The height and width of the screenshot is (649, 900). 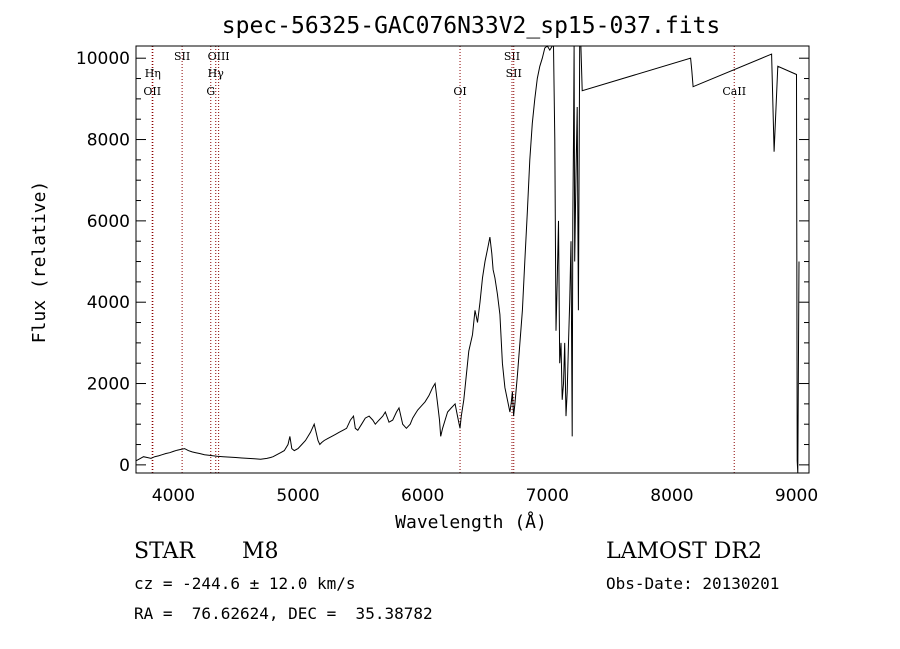 I want to click on x-axis-label: Wavelength (Å), so click(x=471, y=522).